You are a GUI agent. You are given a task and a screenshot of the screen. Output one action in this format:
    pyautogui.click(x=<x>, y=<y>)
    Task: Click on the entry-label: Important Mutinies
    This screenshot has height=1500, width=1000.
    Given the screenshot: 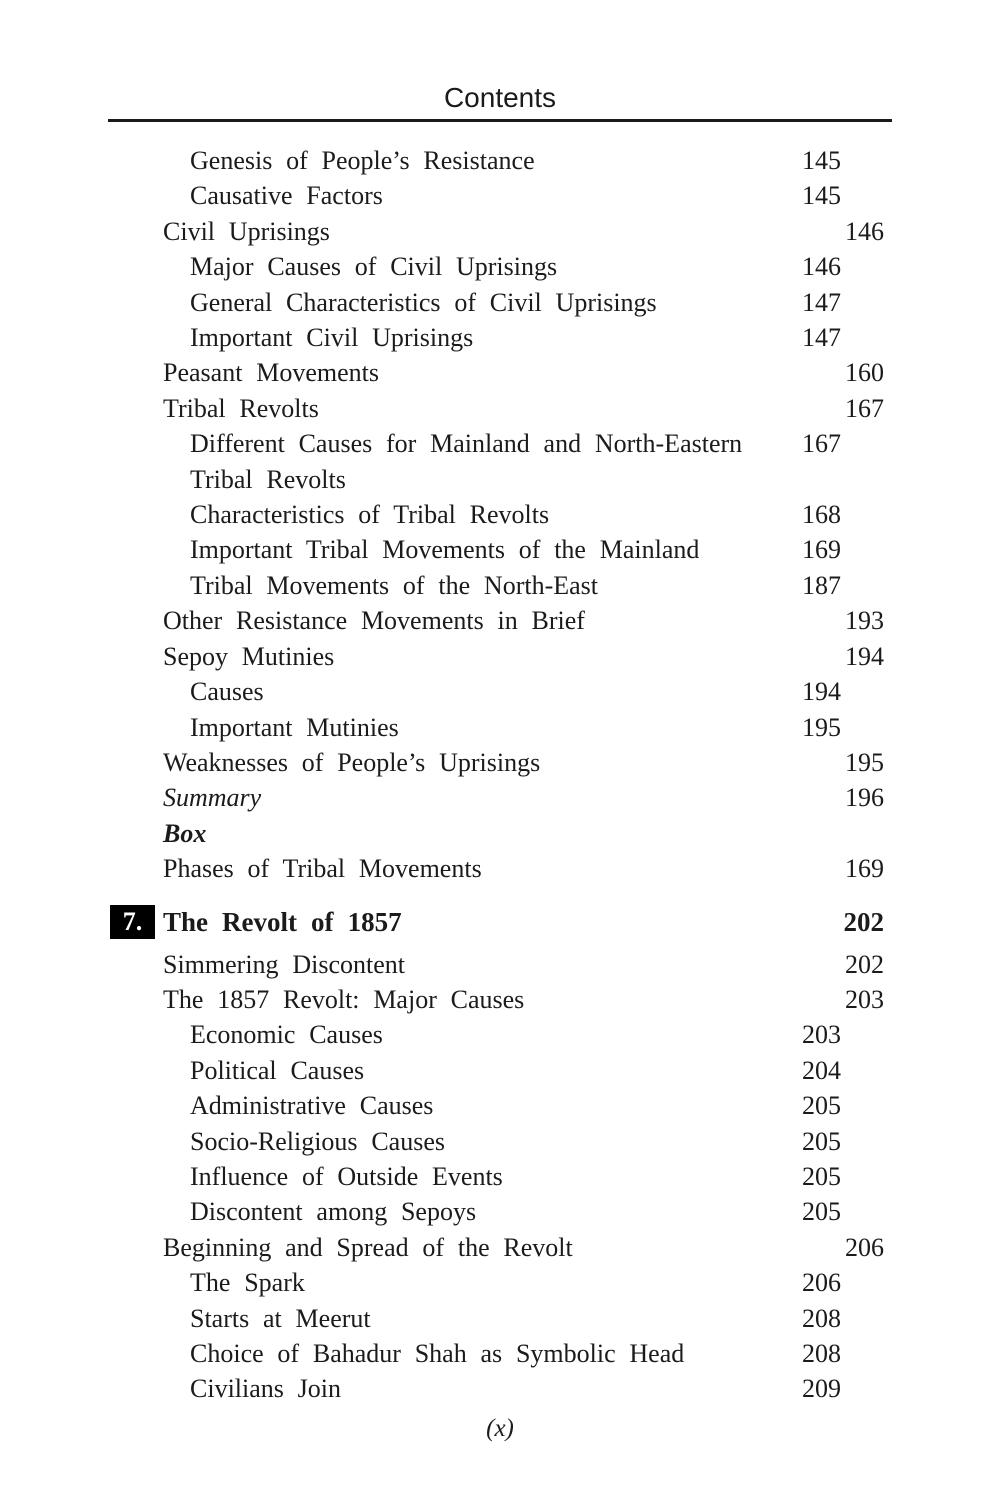 What is the action you would take?
    pyautogui.click(x=294, y=727)
    